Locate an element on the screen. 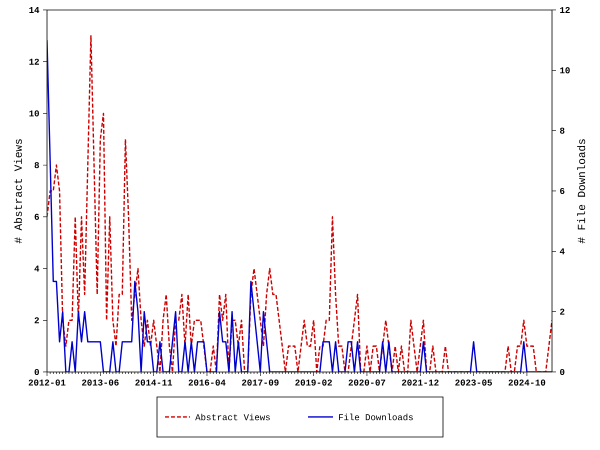 The width and height of the screenshot is (600, 450). y-tick-label: 4 is located at coordinates (37, 269).